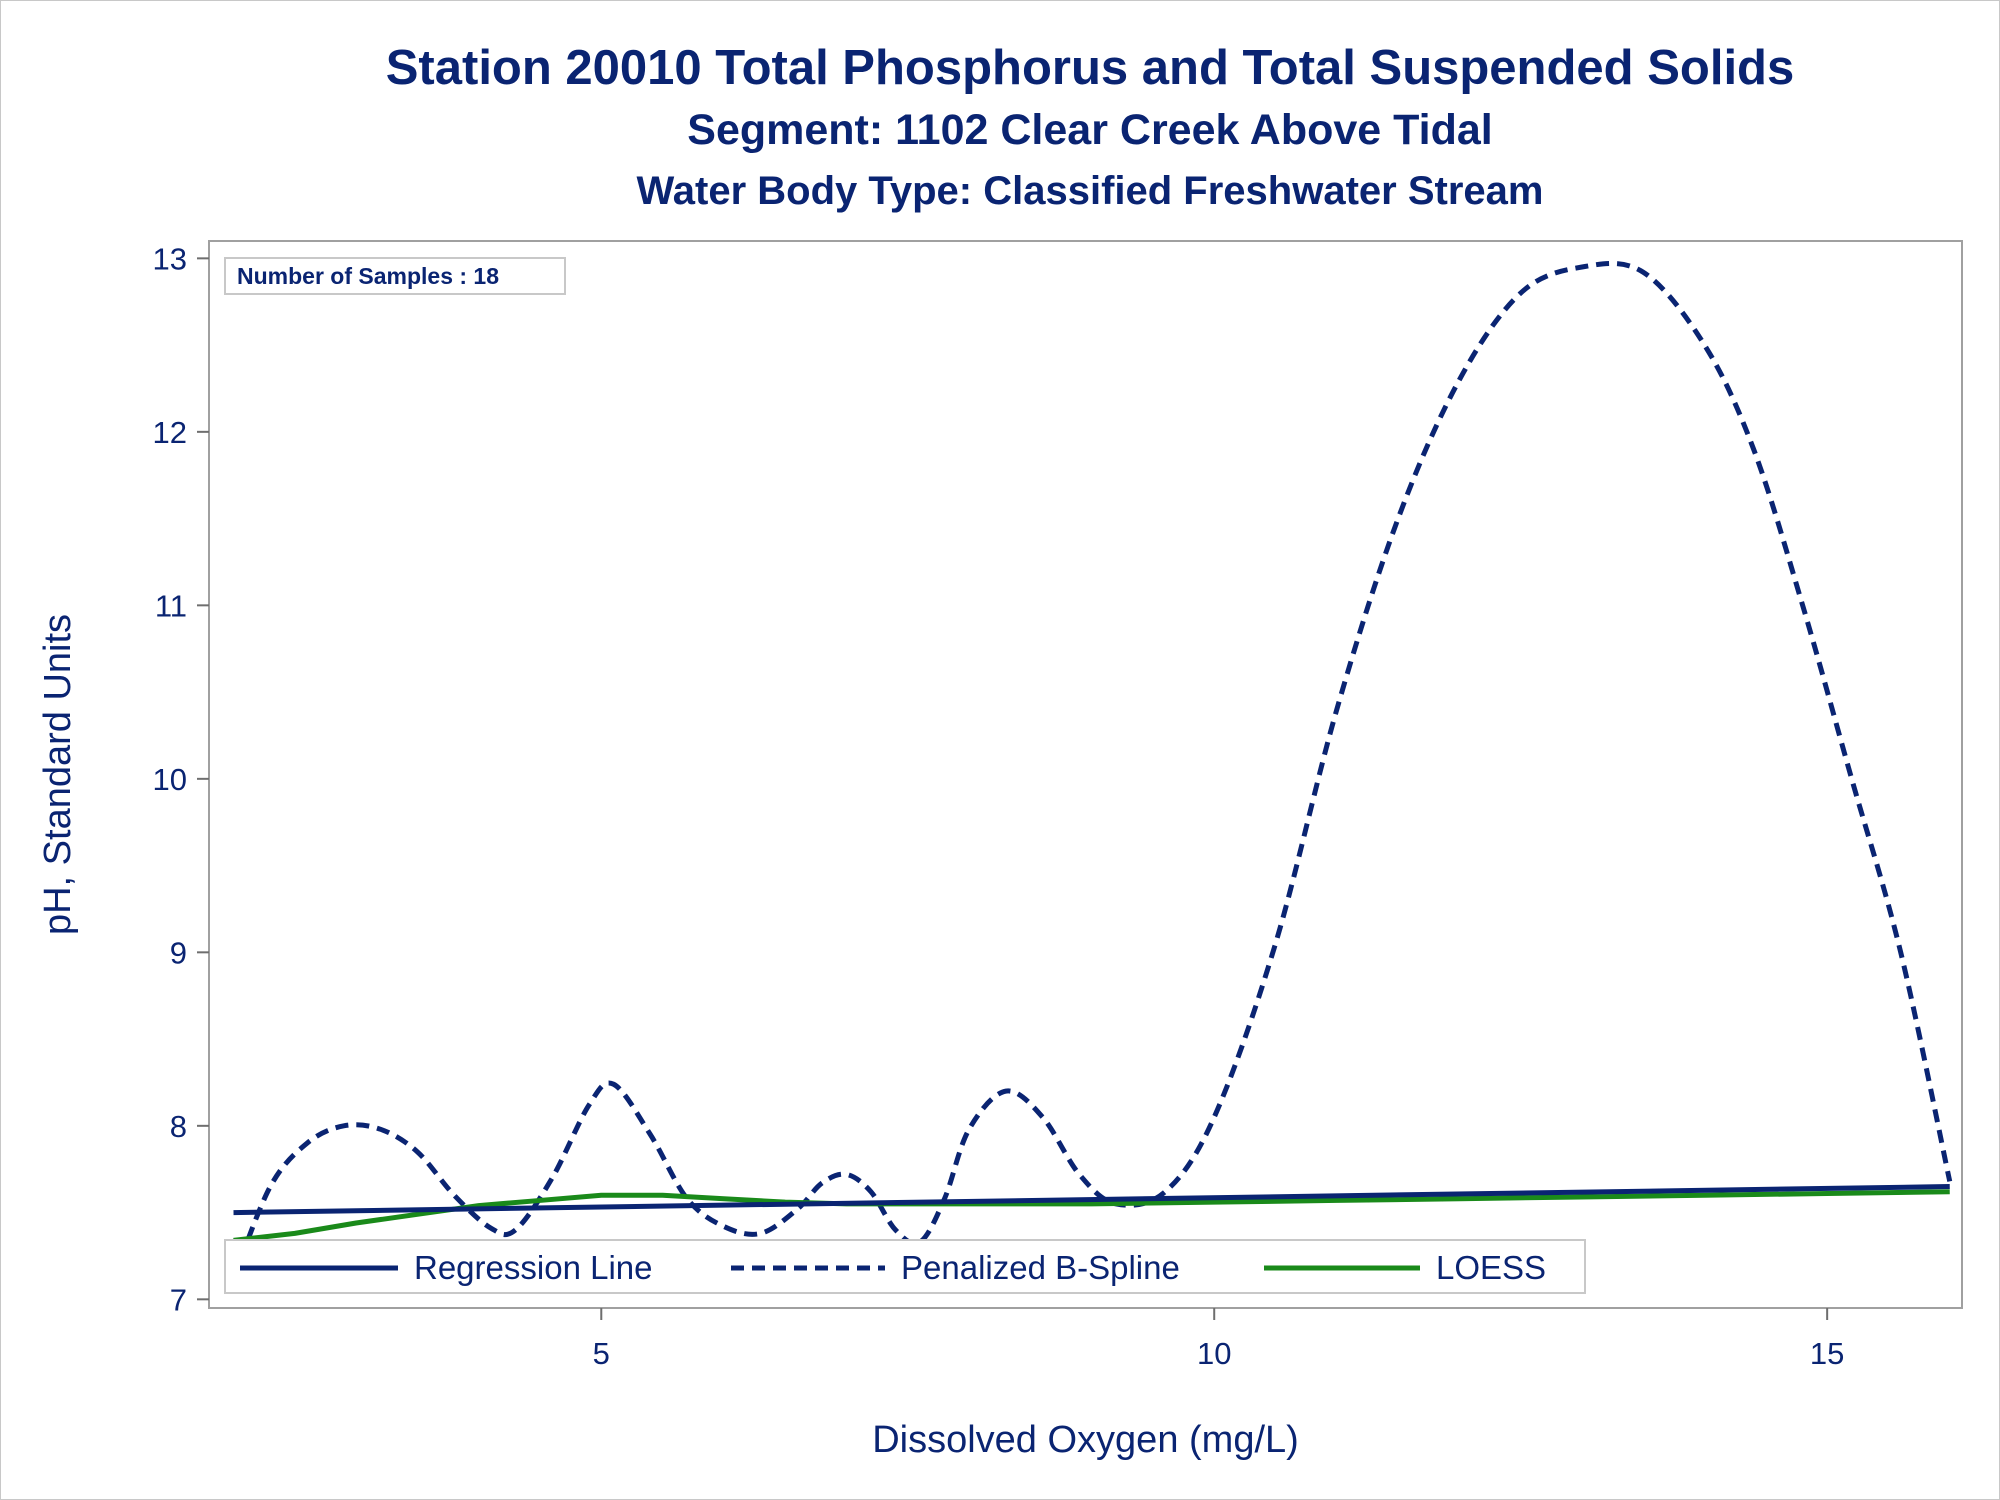 The image size is (2000, 1500). I want to click on x-tick-label: 5, so click(601, 1353).